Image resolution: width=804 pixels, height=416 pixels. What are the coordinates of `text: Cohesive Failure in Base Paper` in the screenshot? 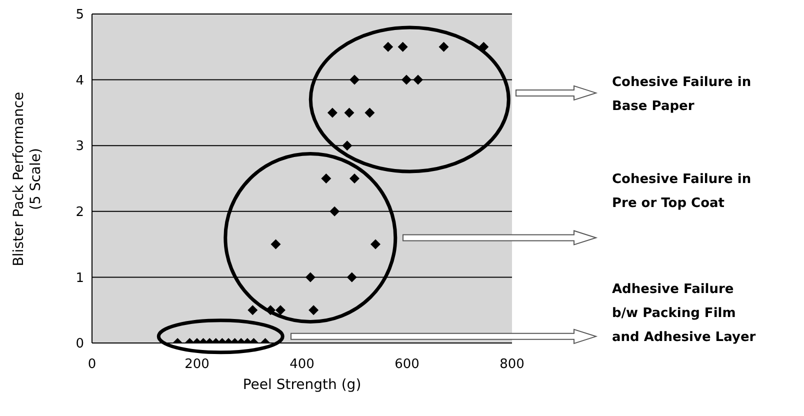 It's located at (682, 95).